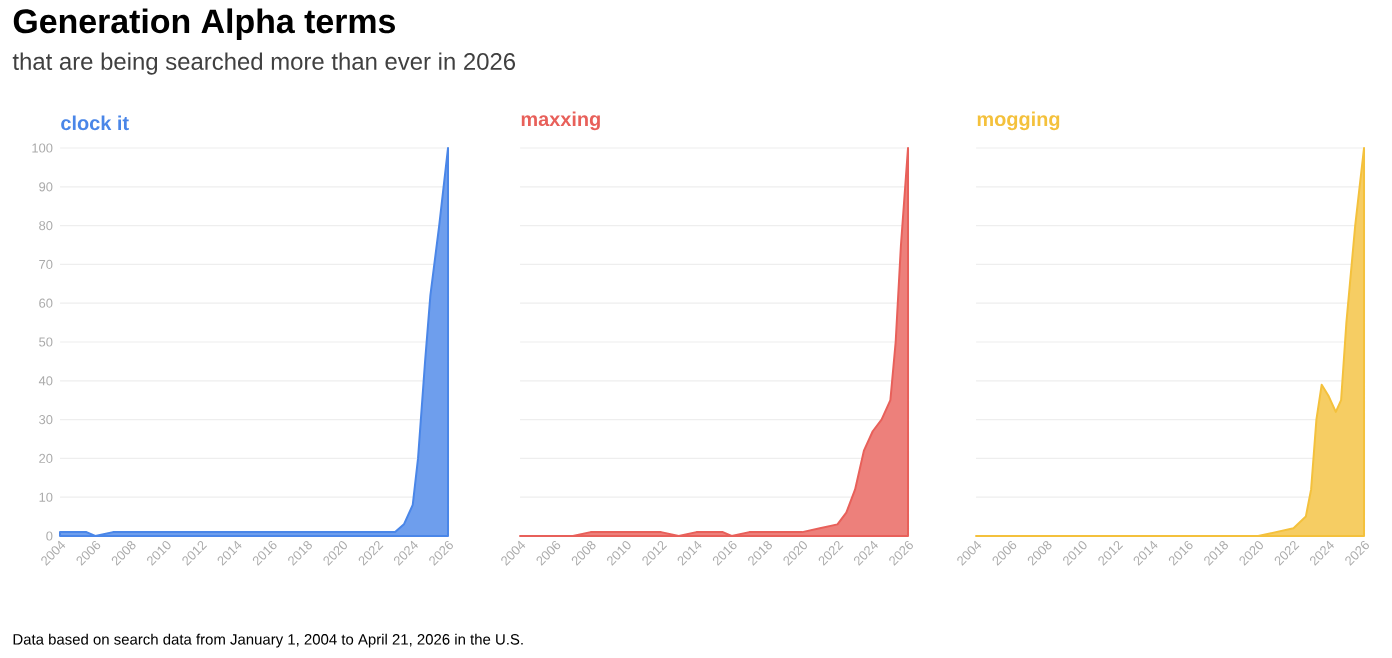  I want to click on text: clock it, so click(95, 123).